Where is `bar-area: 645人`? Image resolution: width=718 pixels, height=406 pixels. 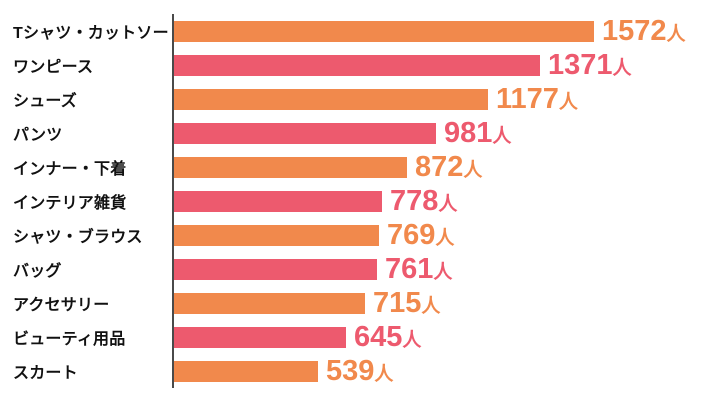
bar-area: 645人 is located at coordinates (445, 337).